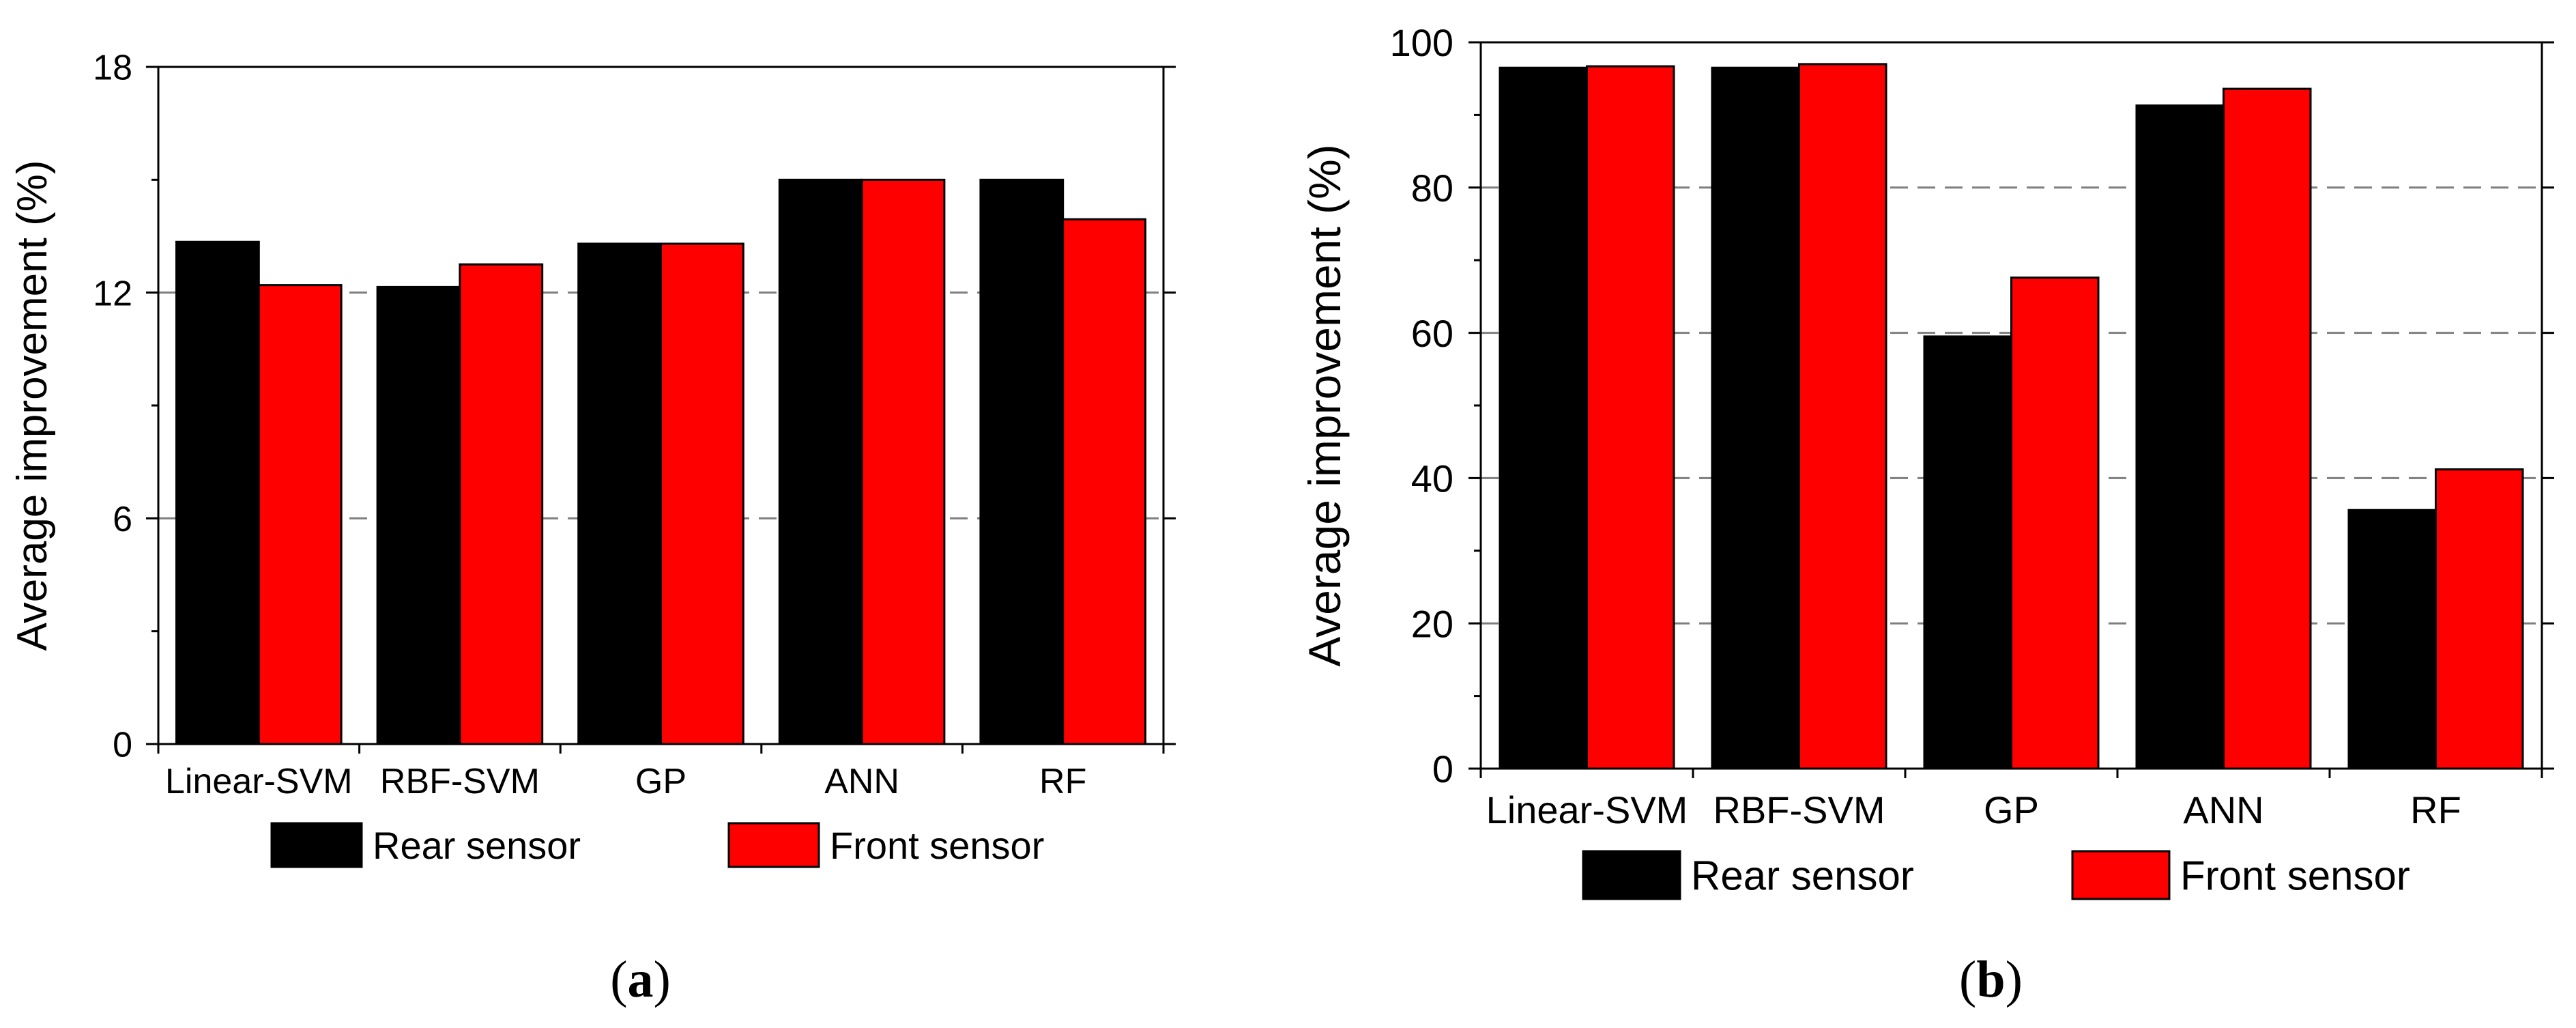  I want to click on y-tick-label: 100, so click(1421, 42).